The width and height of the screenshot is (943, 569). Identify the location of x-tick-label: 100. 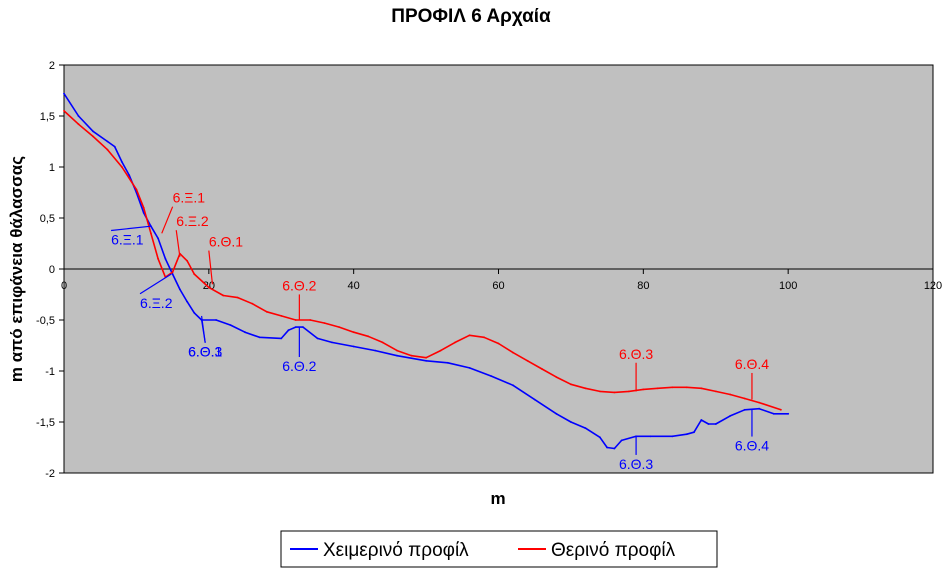
(788, 286).